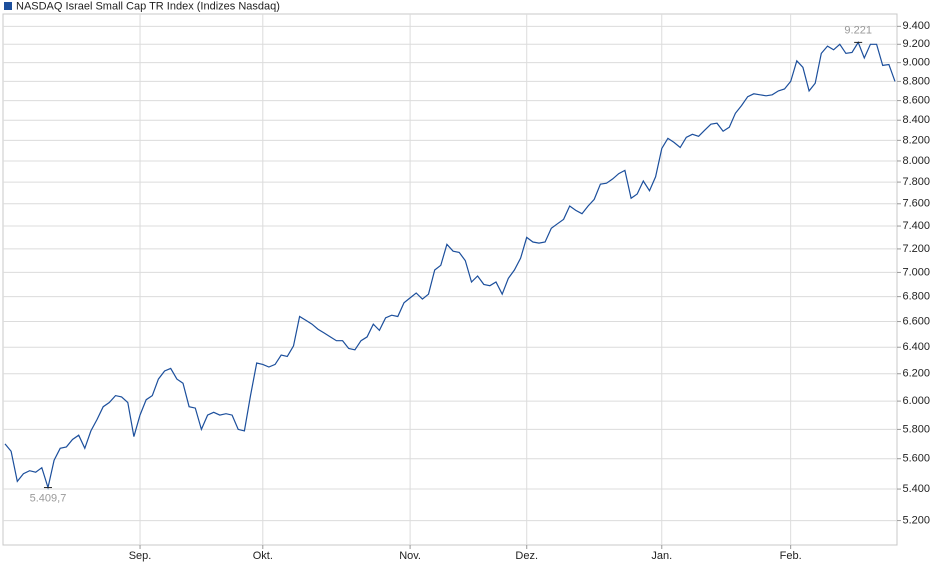 The width and height of the screenshot is (940, 579). What do you see at coordinates (916, 459) in the screenshot?
I see `y-tick-label: 5.600` at bounding box center [916, 459].